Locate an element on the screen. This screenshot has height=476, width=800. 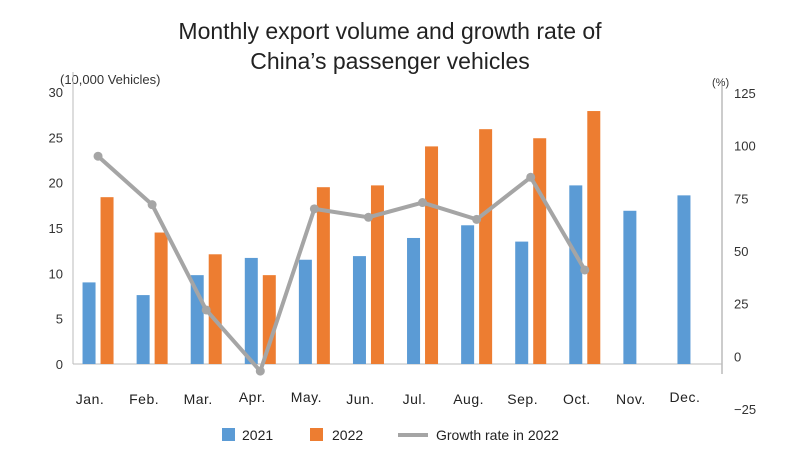
bar-2022-Sep. is located at coordinates (540, 251).